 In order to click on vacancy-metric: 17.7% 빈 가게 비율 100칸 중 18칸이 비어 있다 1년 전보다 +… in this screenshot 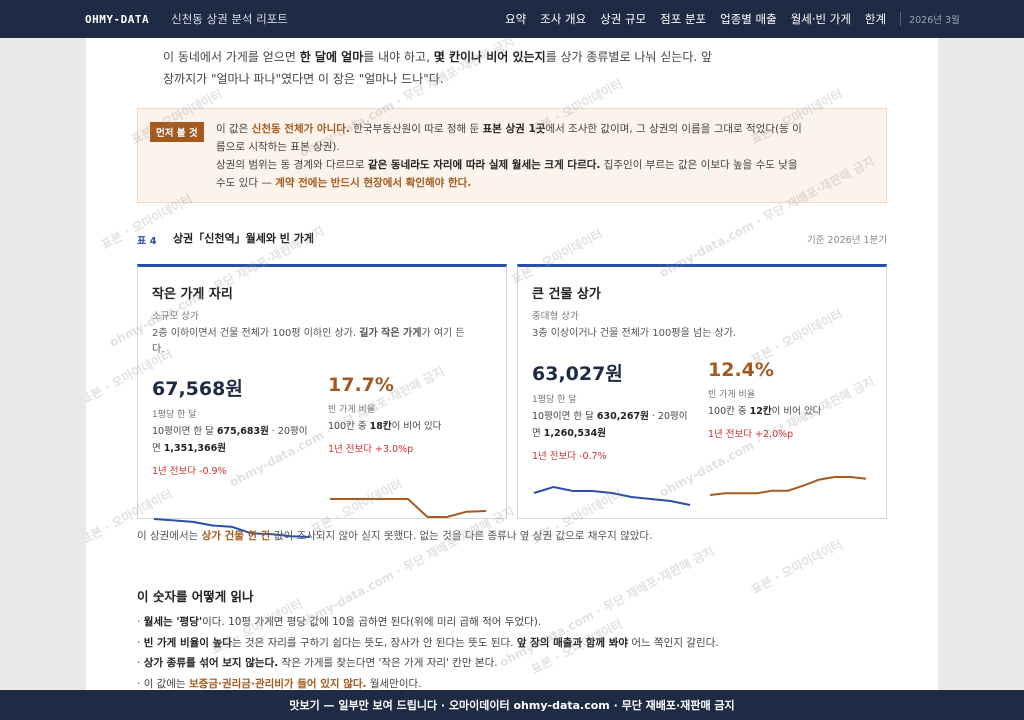, I will do `click(413, 414)`.